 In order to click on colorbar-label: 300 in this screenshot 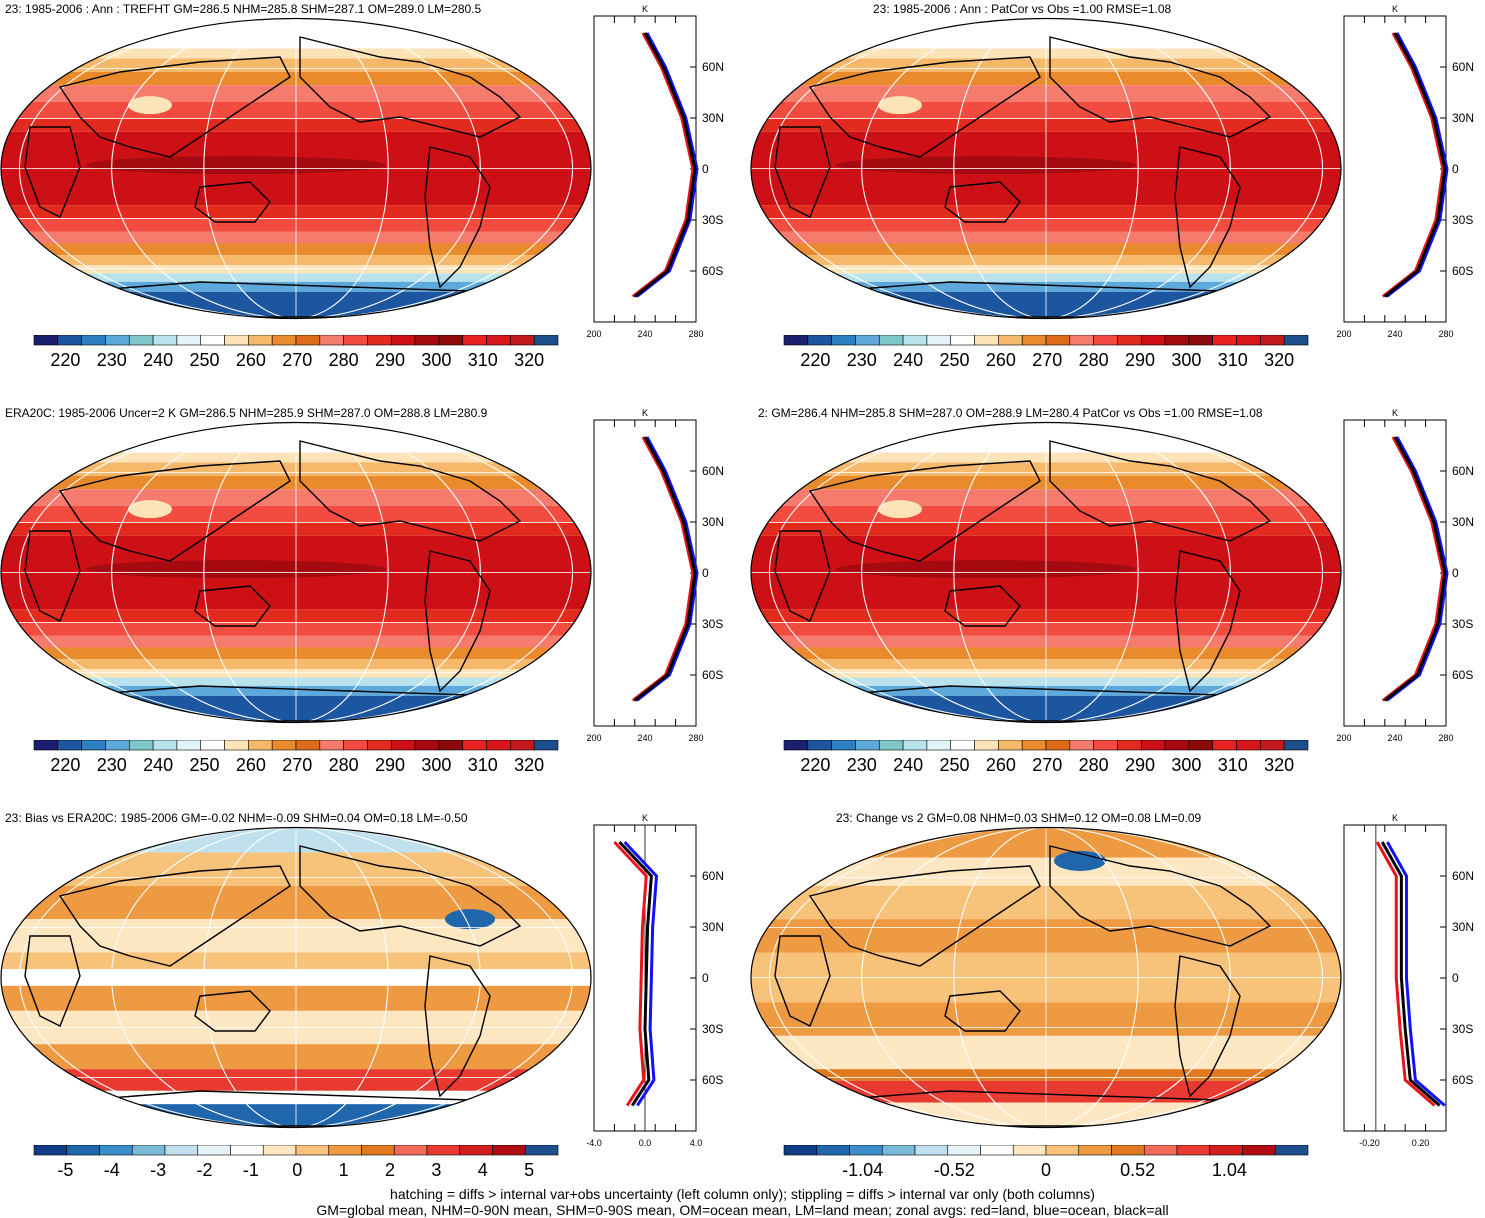, I will do `click(1186, 765)`.